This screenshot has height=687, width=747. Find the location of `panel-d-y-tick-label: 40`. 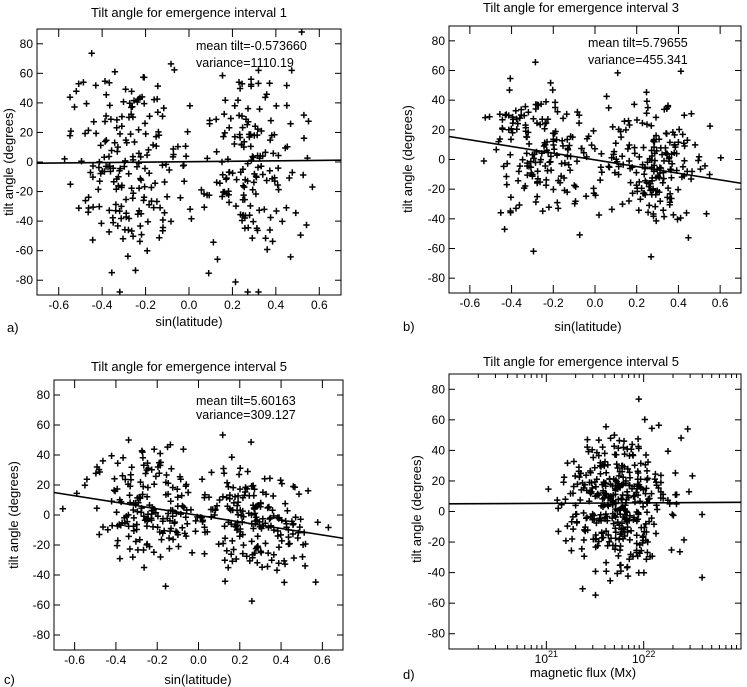

panel-d-y-tick-label: 40 is located at coordinates (439, 450).